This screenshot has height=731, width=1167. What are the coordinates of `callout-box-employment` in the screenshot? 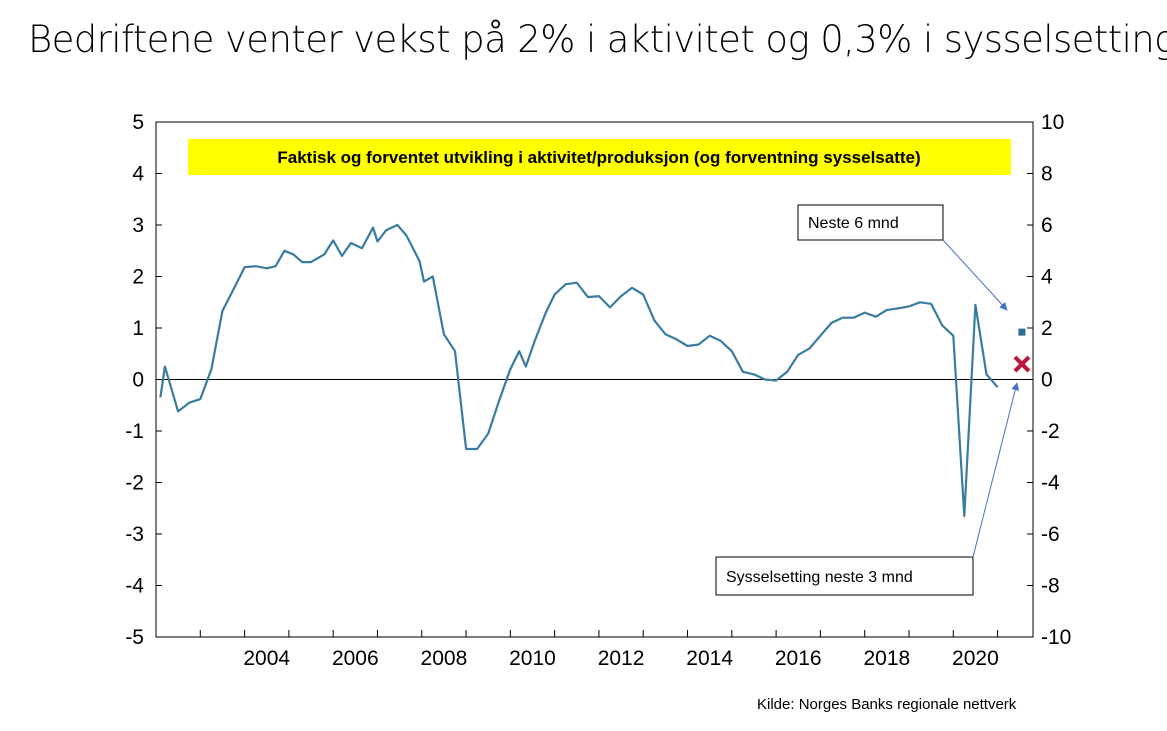 It's located at (844, 576).